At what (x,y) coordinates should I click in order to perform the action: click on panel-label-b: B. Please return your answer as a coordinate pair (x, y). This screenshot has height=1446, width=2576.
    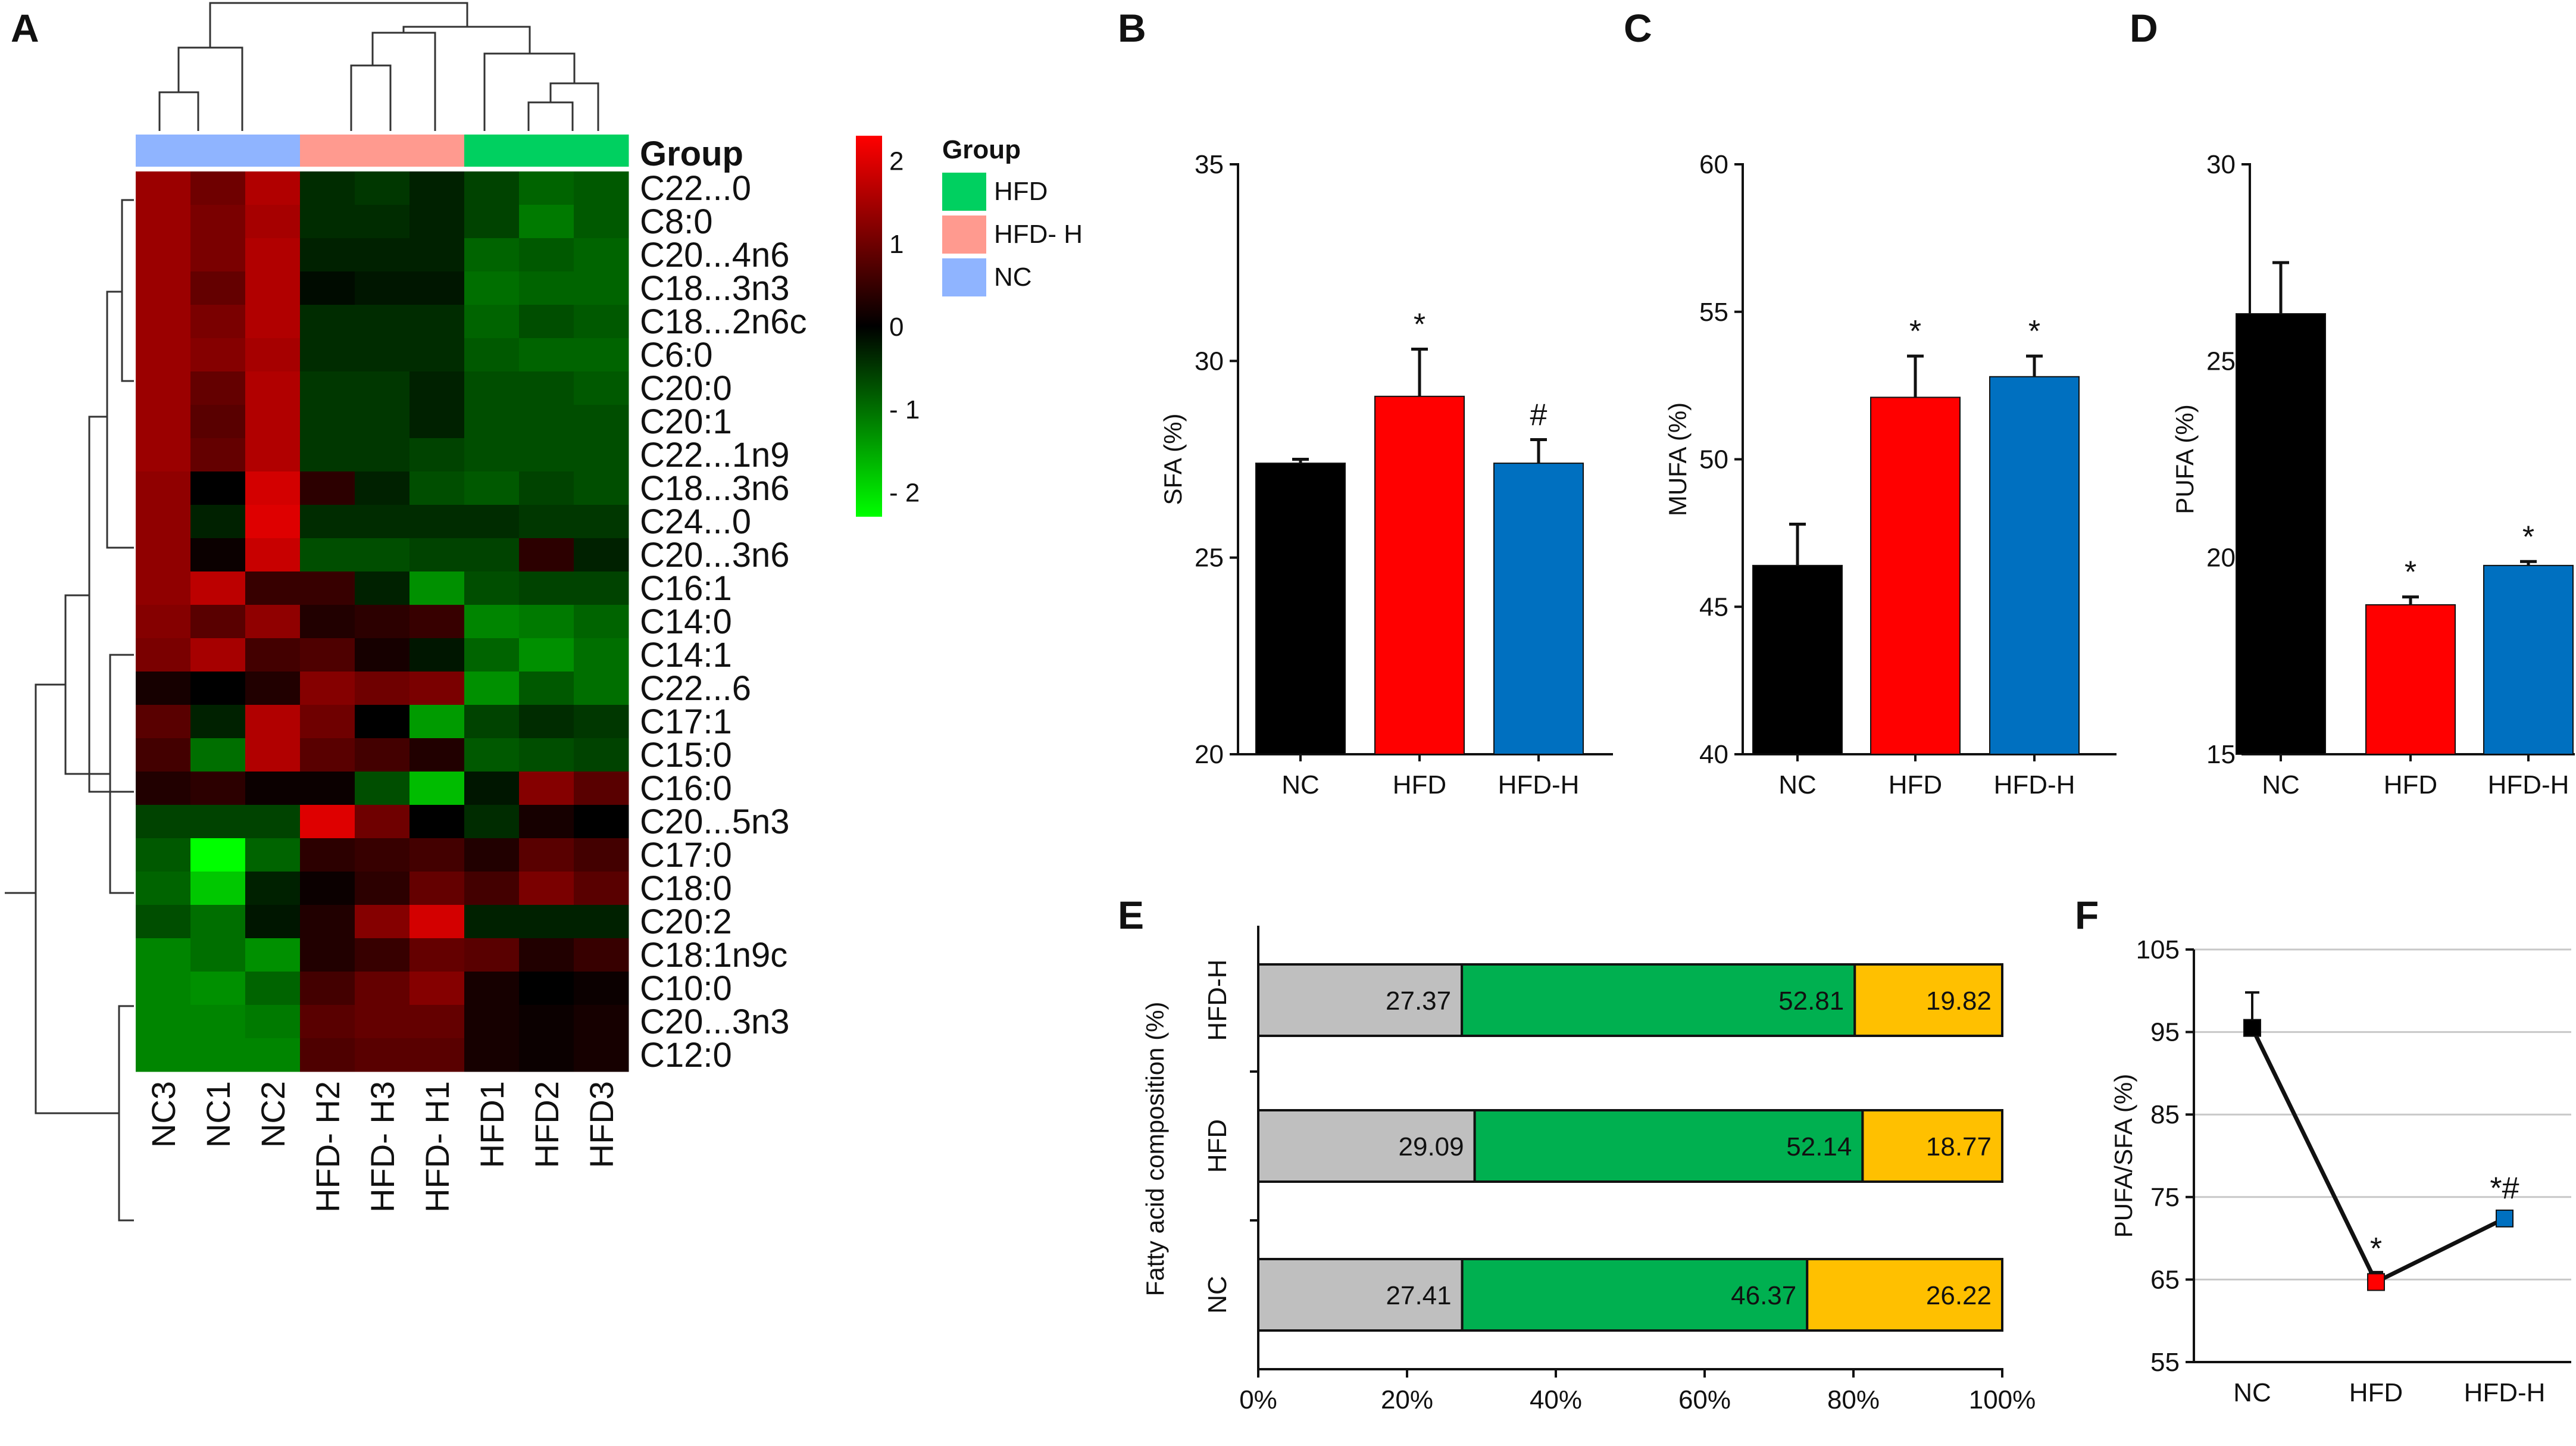
    Looking at the image, I should click on (1132, 28).